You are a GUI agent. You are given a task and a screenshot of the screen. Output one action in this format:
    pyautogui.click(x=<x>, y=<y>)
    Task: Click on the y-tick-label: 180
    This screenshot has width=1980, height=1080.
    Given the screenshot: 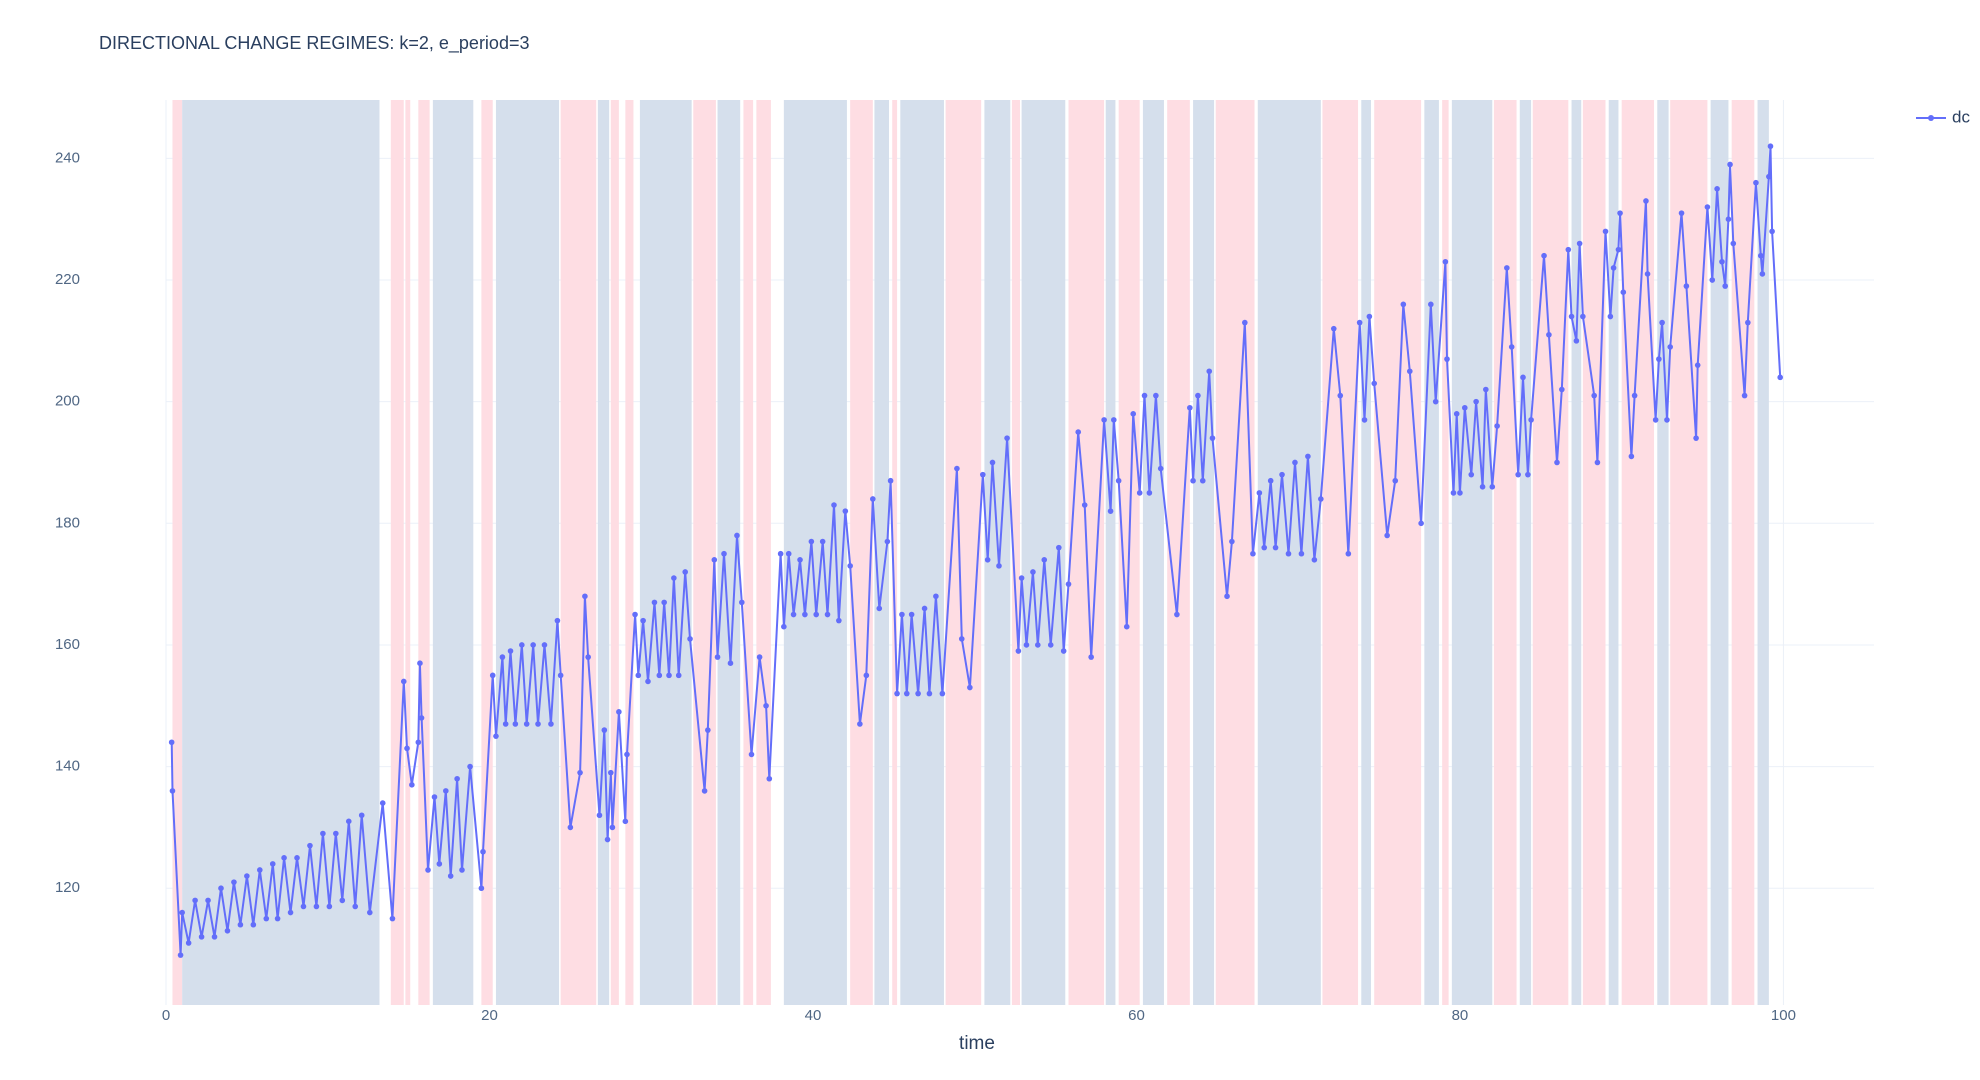 What is the action you would take?
    pyautogui.click(x=67, y=522)
    